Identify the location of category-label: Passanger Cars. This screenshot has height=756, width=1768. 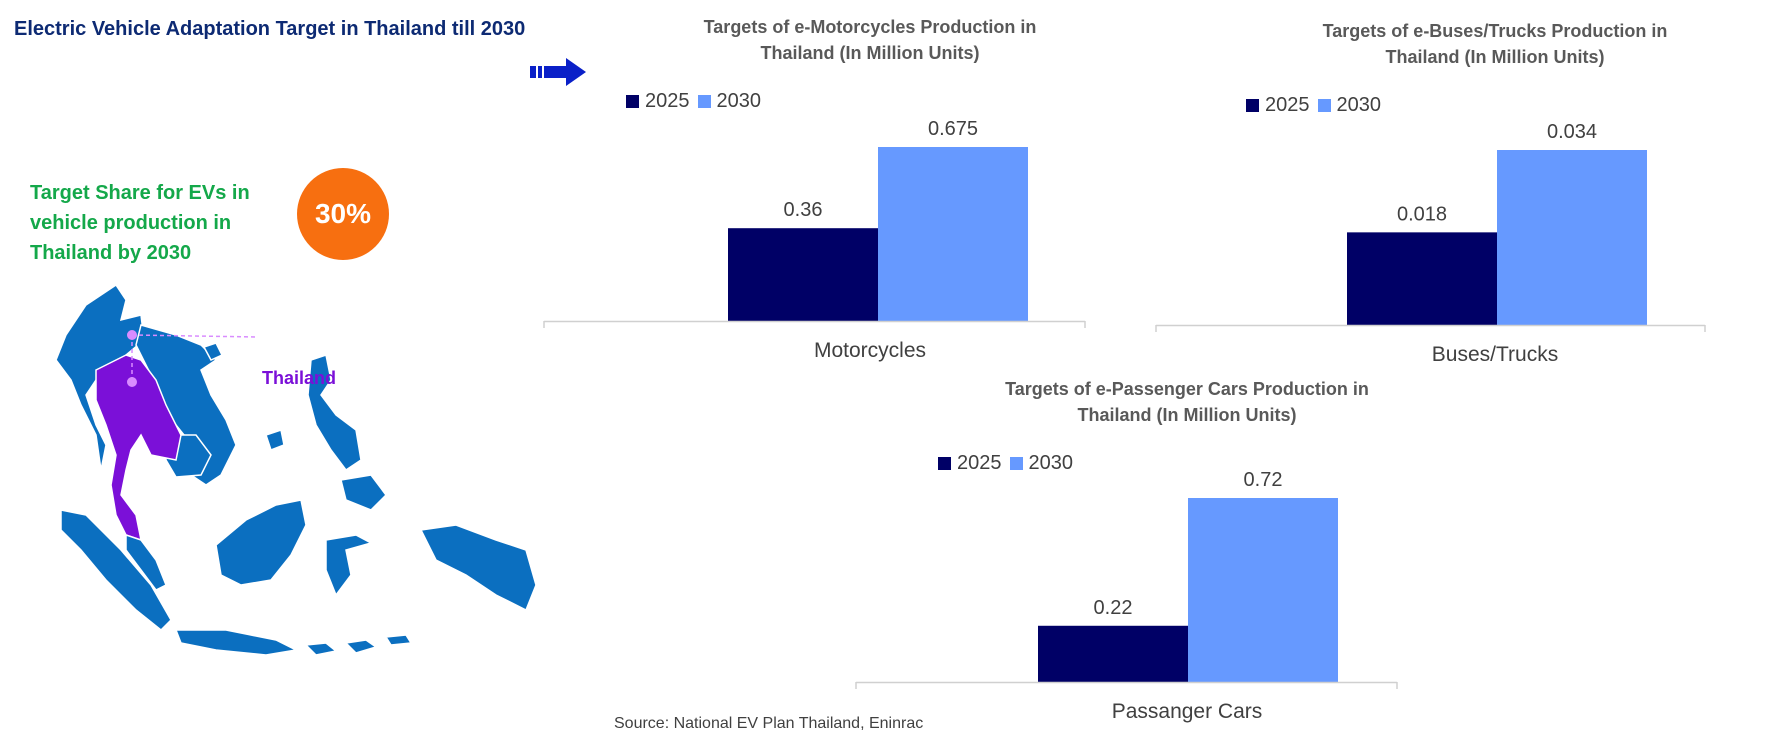
(1187, 711).